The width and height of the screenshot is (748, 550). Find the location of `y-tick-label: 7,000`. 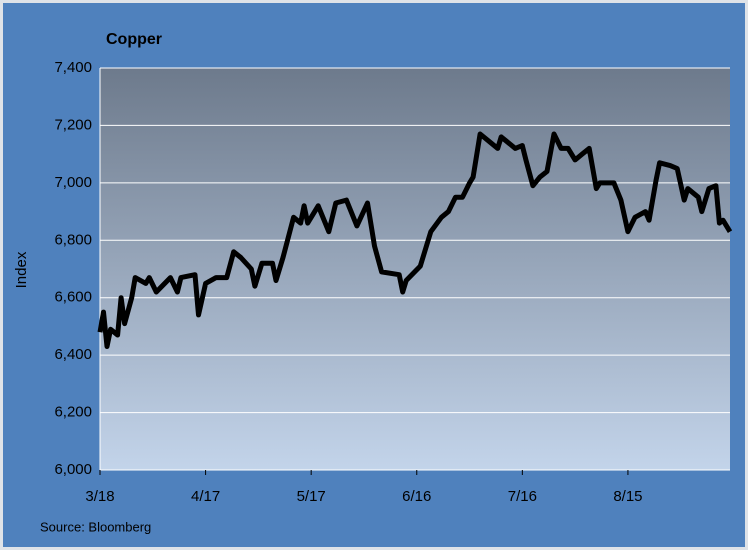

y-tick-label: 7,000 is located at coordinates (73, 182).